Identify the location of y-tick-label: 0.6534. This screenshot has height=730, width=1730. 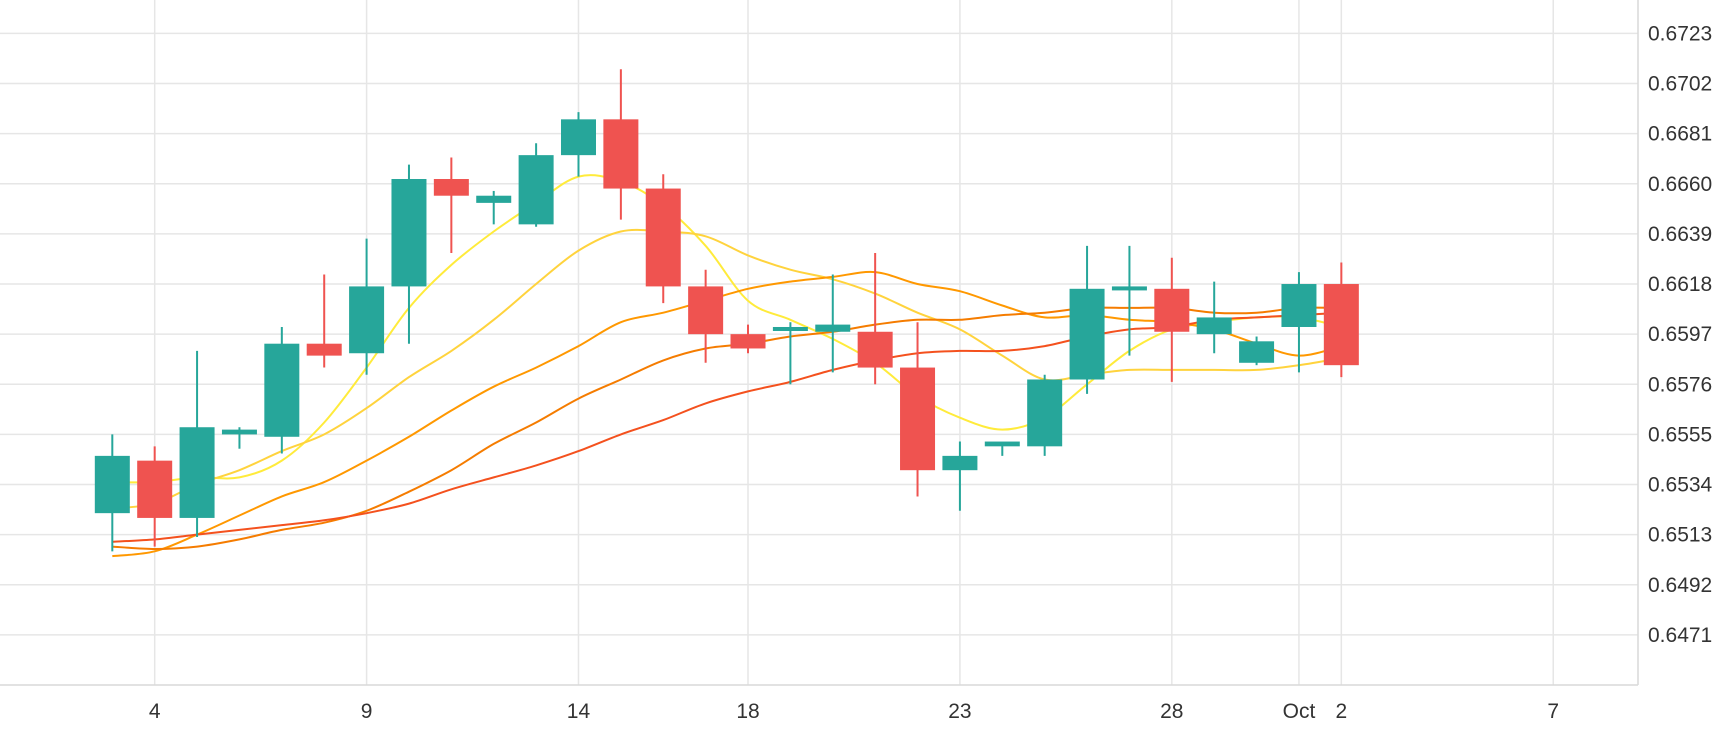
(1680, 485).